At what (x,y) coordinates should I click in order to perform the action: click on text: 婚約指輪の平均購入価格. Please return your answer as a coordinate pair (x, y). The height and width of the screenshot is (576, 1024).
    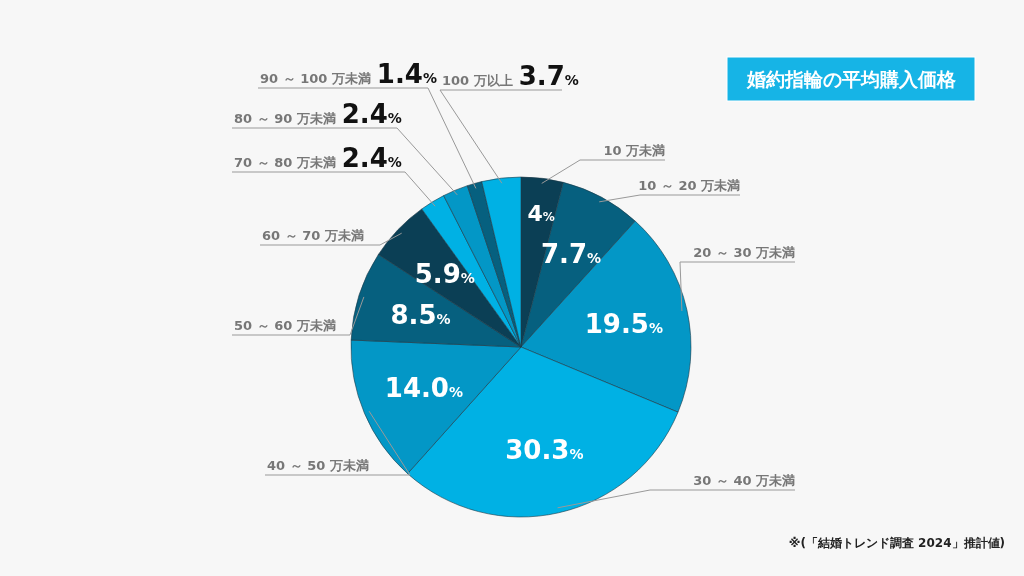
    Looking at the image, I should click on (851, 79).